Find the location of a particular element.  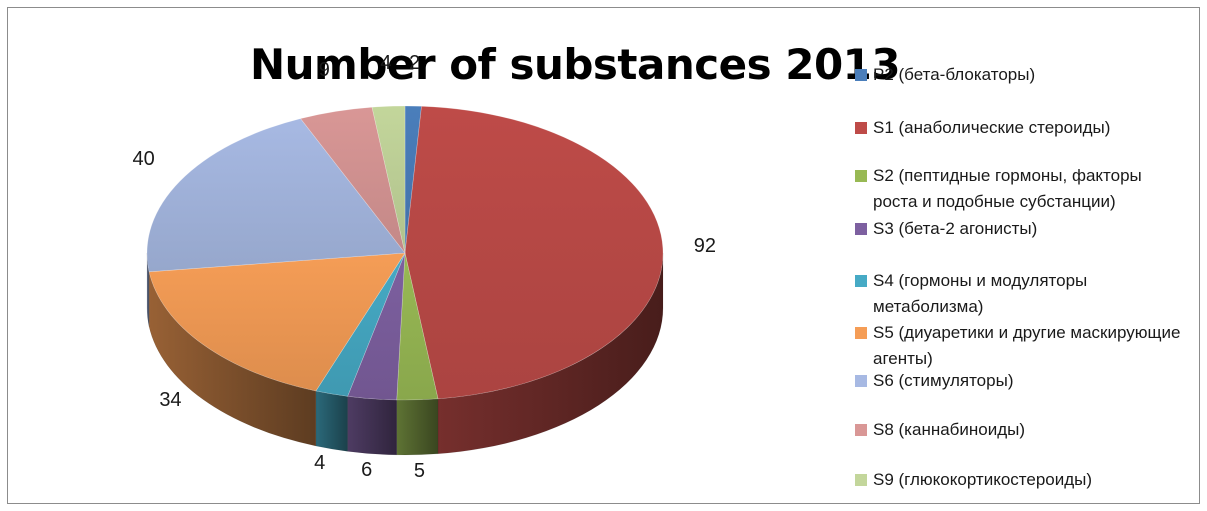

legend-label: P2 (бета-блокаторы) is located at coordinates (954, 74).